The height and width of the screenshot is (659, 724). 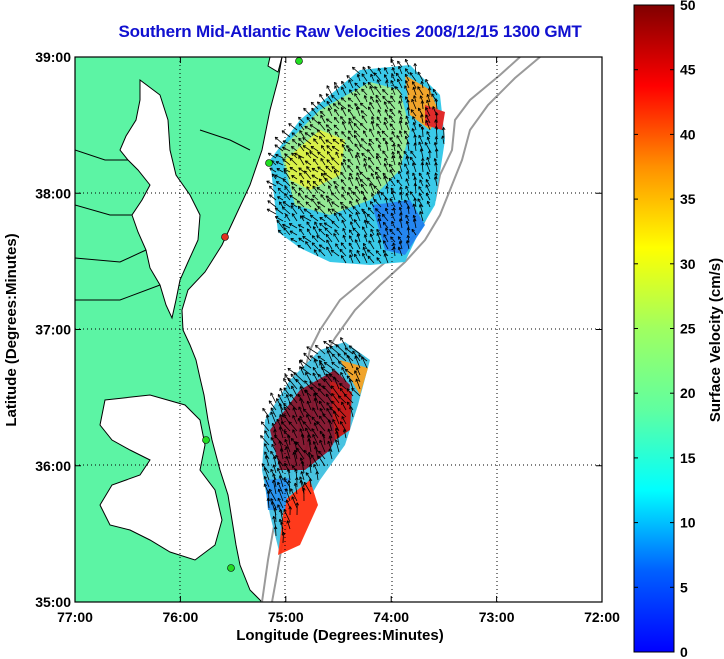 I want to click on colorbar-tick-label: 10, so click(x=688, y=523).